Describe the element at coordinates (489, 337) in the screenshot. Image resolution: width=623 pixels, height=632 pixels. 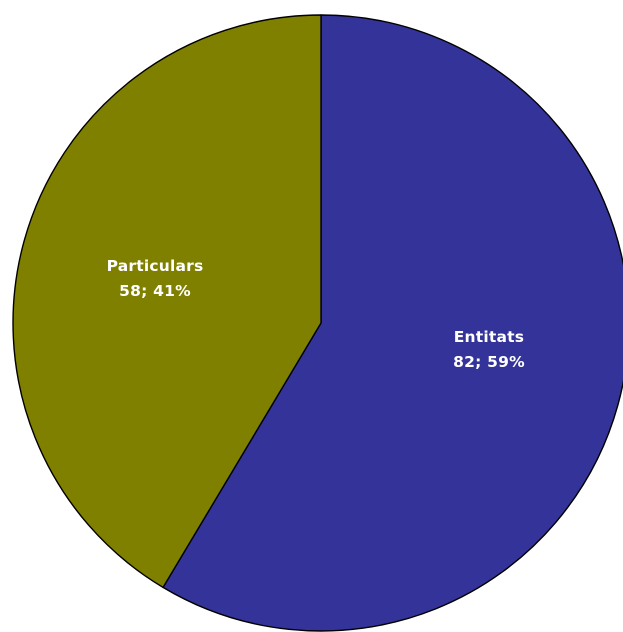
I see `slice-label-entitats-name: Entitats` at that location.